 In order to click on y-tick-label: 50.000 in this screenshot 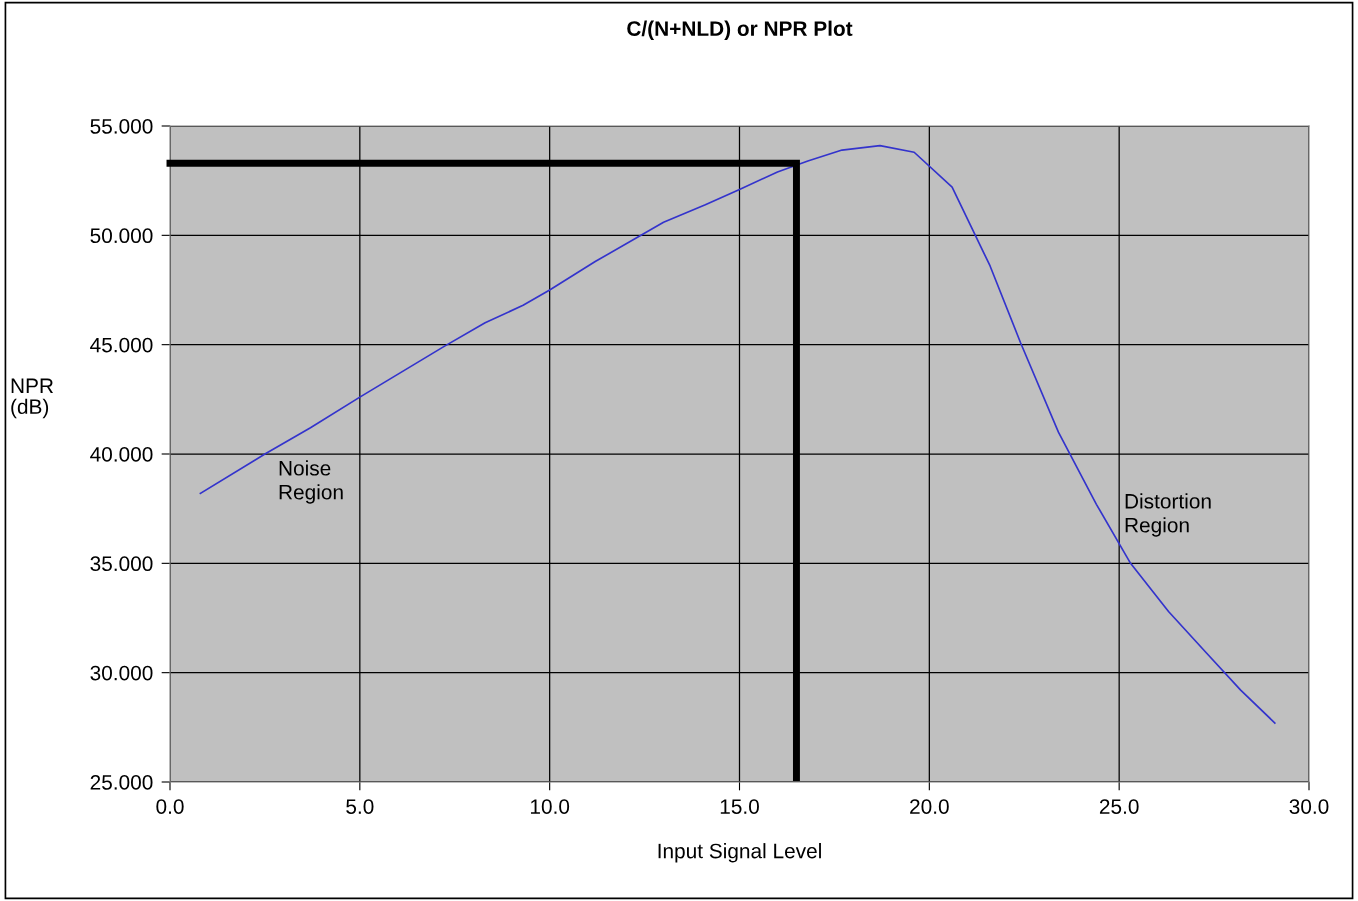, I will do `click(121, 236)`.